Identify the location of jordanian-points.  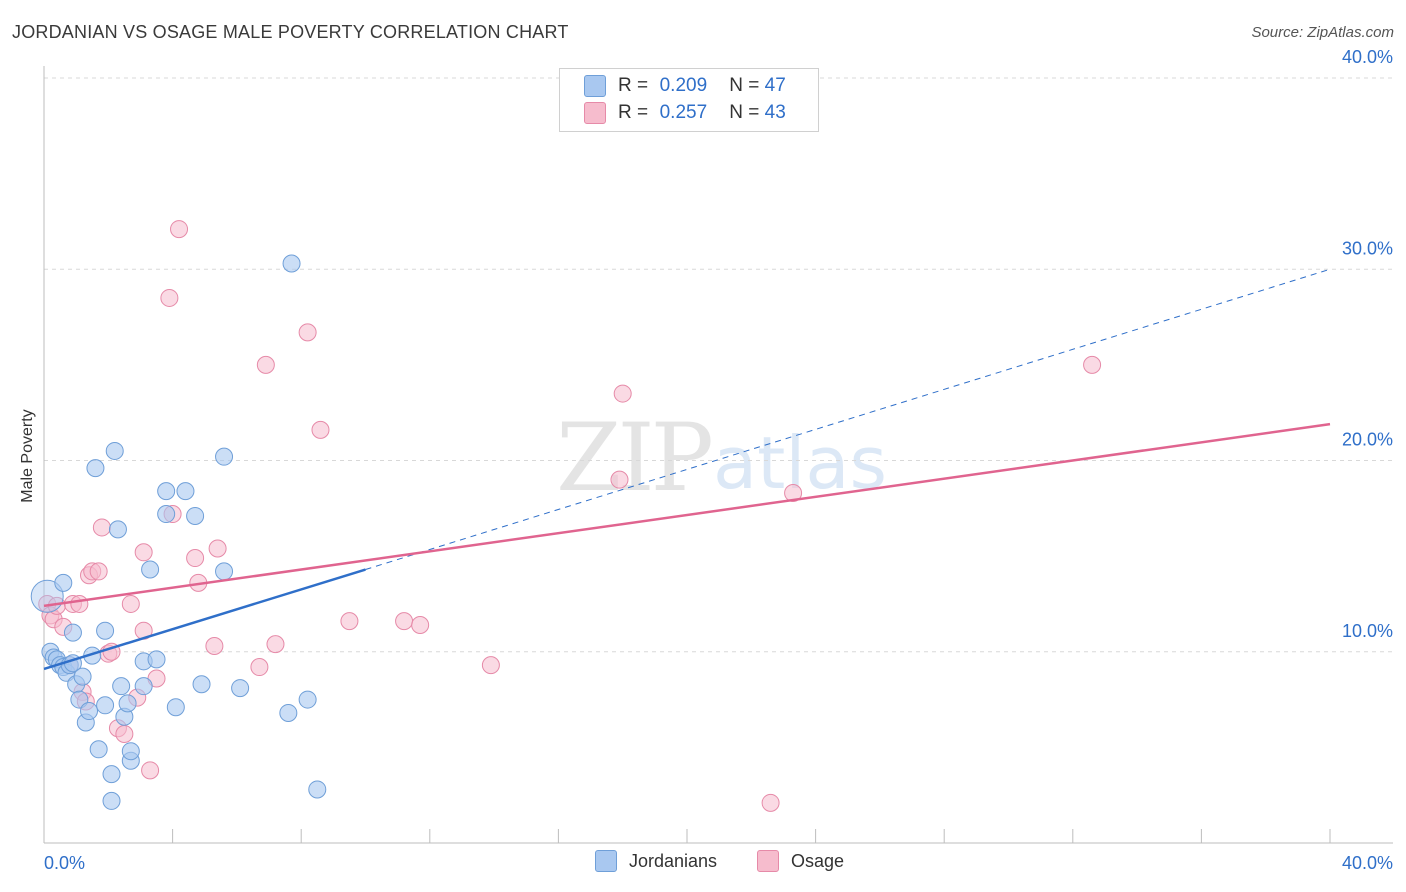
(178, 532).